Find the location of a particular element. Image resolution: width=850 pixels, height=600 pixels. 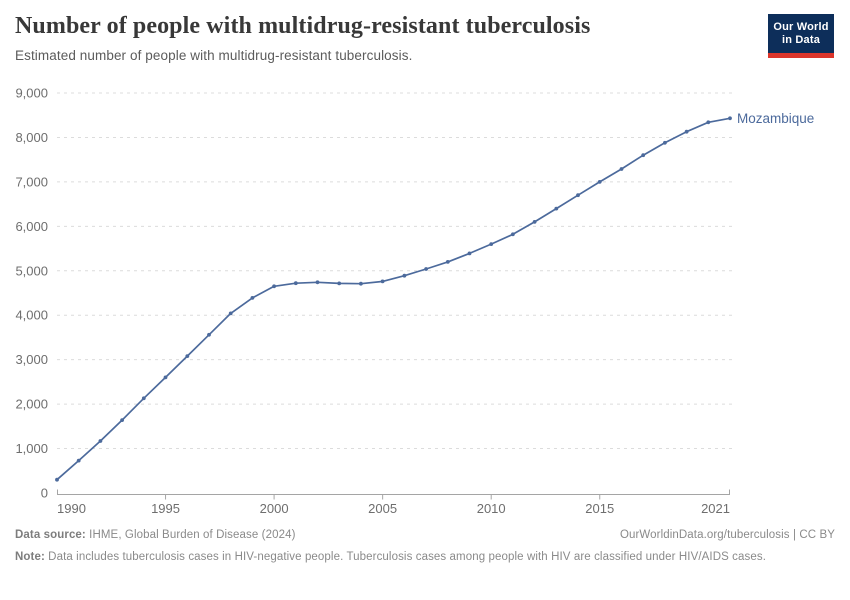

y-axis-tick-label: 4,000 is located at coordinates (31, 315).